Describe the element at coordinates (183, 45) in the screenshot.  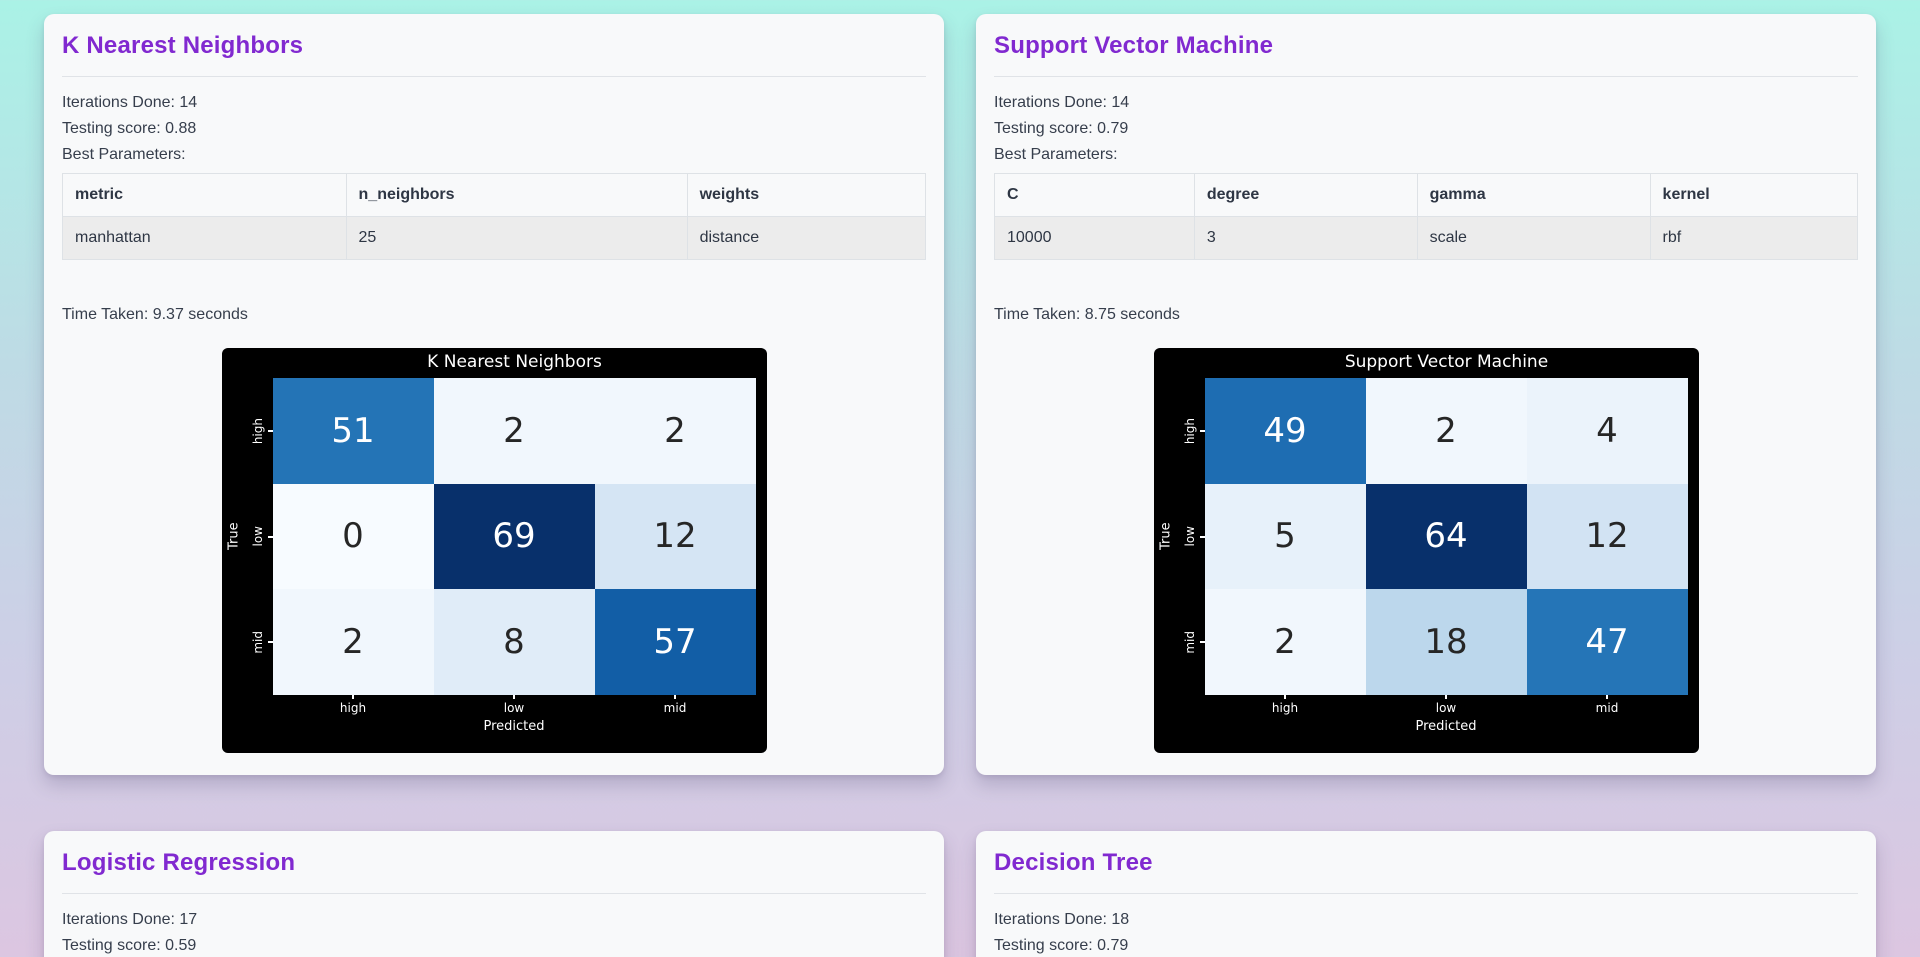
I see `card-title: K Nearest Neighbors` at that location.